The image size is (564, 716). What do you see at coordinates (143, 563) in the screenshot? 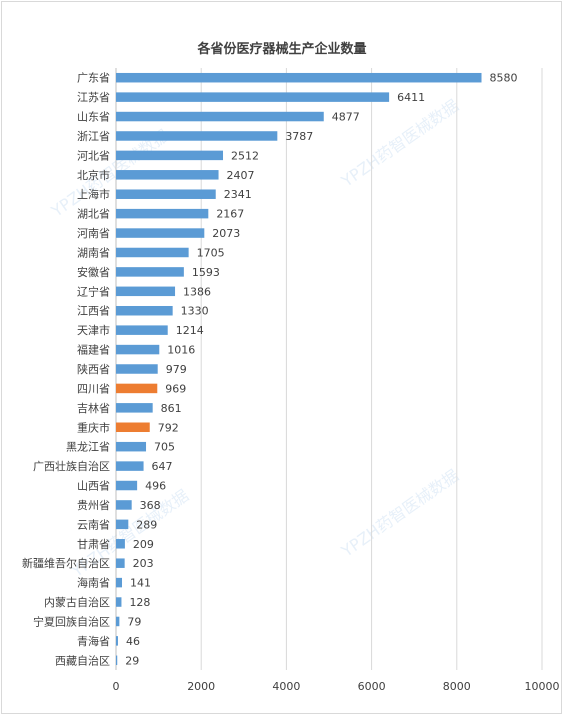
I see `data-label: 203` at bounding box center [143, 563].